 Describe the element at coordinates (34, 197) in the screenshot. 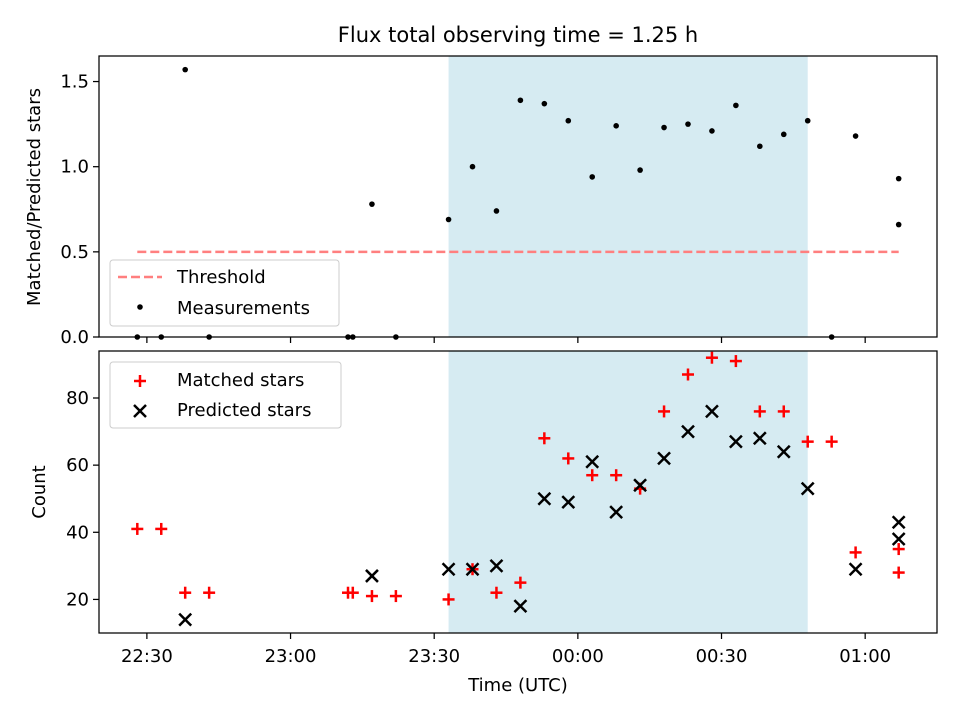

I see `top-y-axis-label: Matched/Predicted stars` at that location.